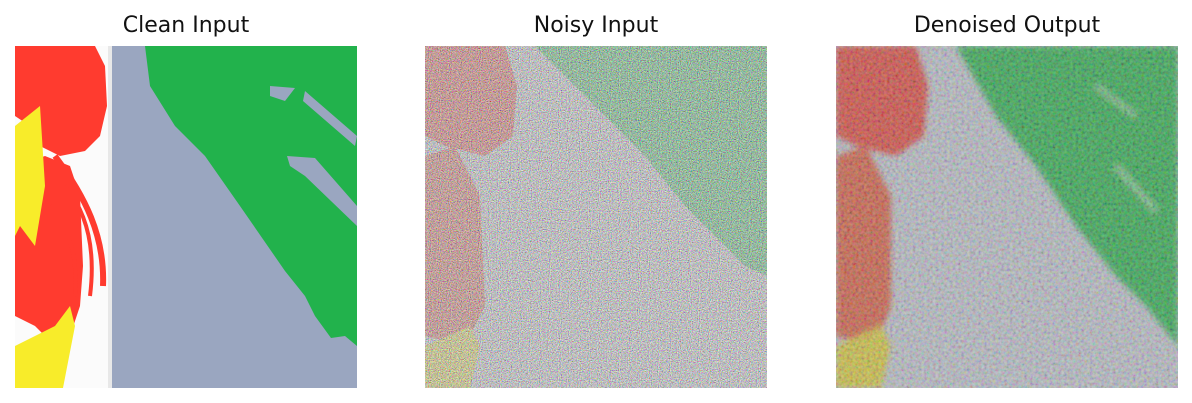  What do you see at coordinates (1007, 25) in the screenshot?
I see `panel-title: Denoised Output` at bounding box center [1007, 25].